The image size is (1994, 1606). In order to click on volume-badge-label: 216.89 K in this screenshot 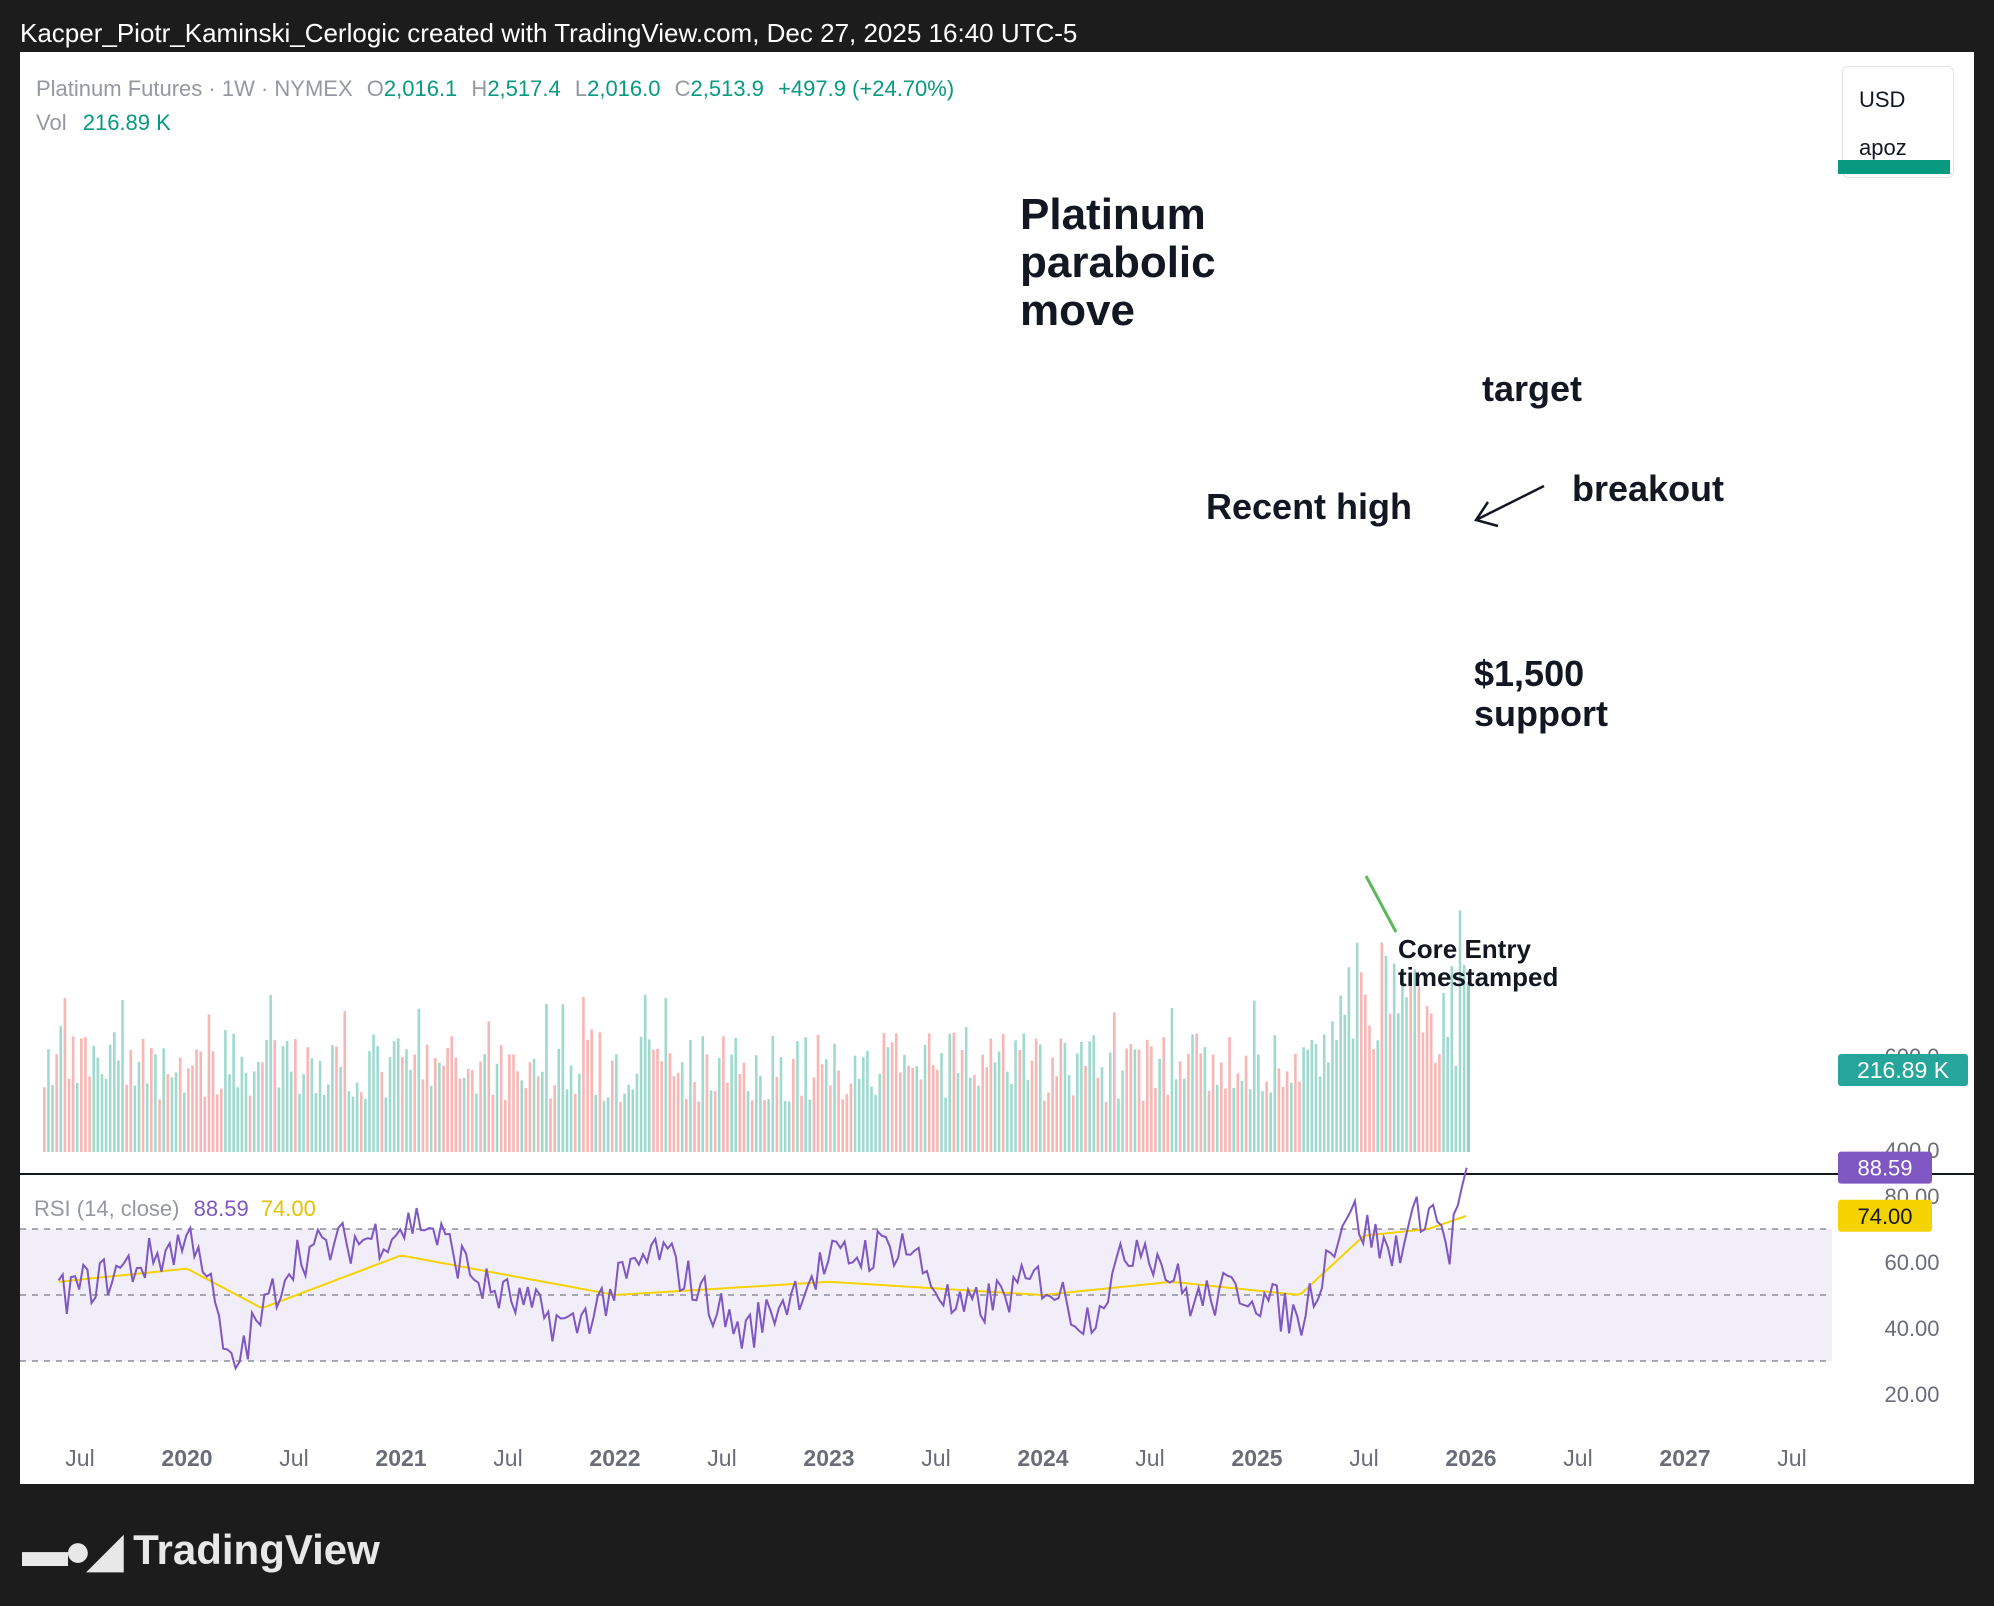, I will do `click(1903, 1070)`.